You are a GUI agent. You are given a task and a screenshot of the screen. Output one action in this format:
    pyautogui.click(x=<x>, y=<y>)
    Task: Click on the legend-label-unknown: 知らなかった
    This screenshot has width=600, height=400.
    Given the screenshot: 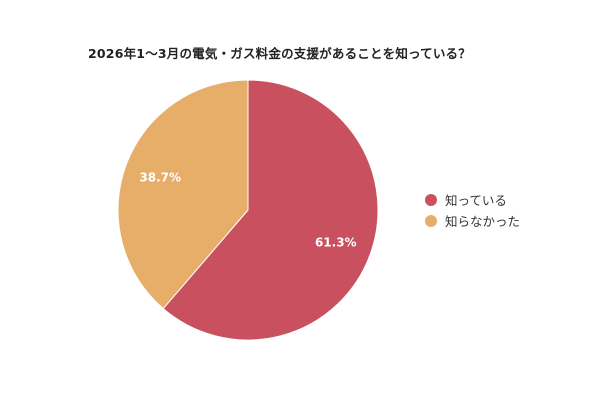 What is the action you would take?
    pyautogui.click(x=483, y=221)
    